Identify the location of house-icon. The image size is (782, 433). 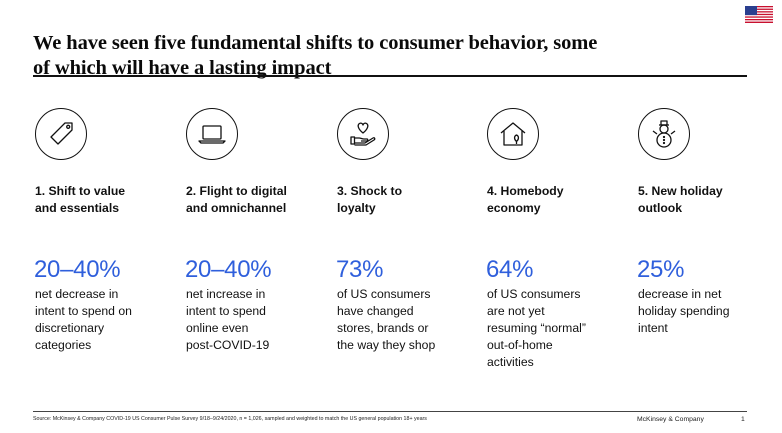
(513, 134).